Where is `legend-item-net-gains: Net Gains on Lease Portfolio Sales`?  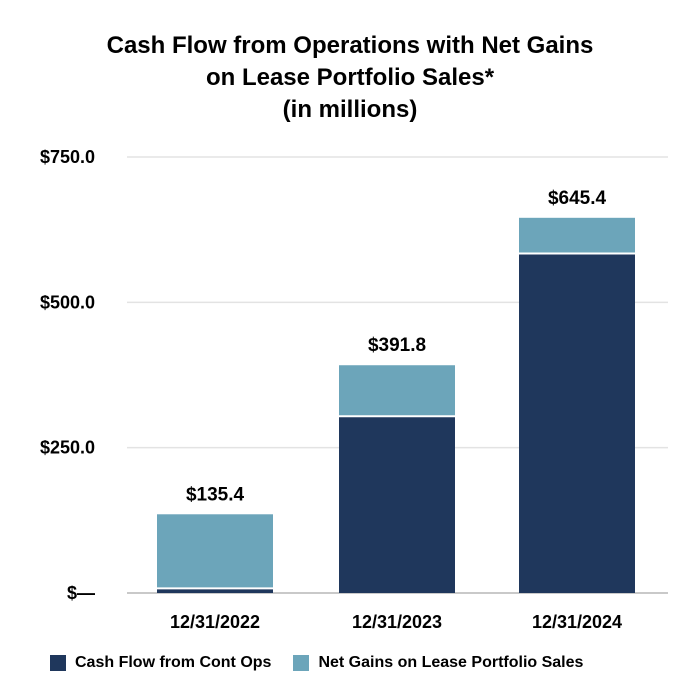 legend-item-net-gains: Net Gains on Lease Portfolio Sales is located at coordinates (438, 663).